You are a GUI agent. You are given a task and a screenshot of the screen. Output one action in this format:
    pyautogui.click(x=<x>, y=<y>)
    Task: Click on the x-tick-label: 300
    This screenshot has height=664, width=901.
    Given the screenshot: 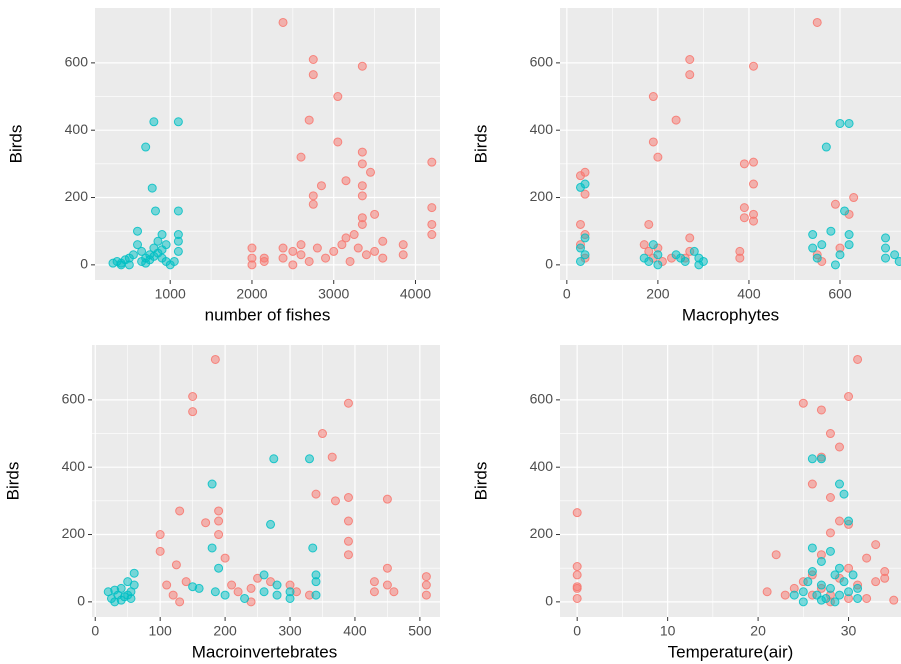 What is the action you would take?
    pyautogui.click(x=290, y=631)
    